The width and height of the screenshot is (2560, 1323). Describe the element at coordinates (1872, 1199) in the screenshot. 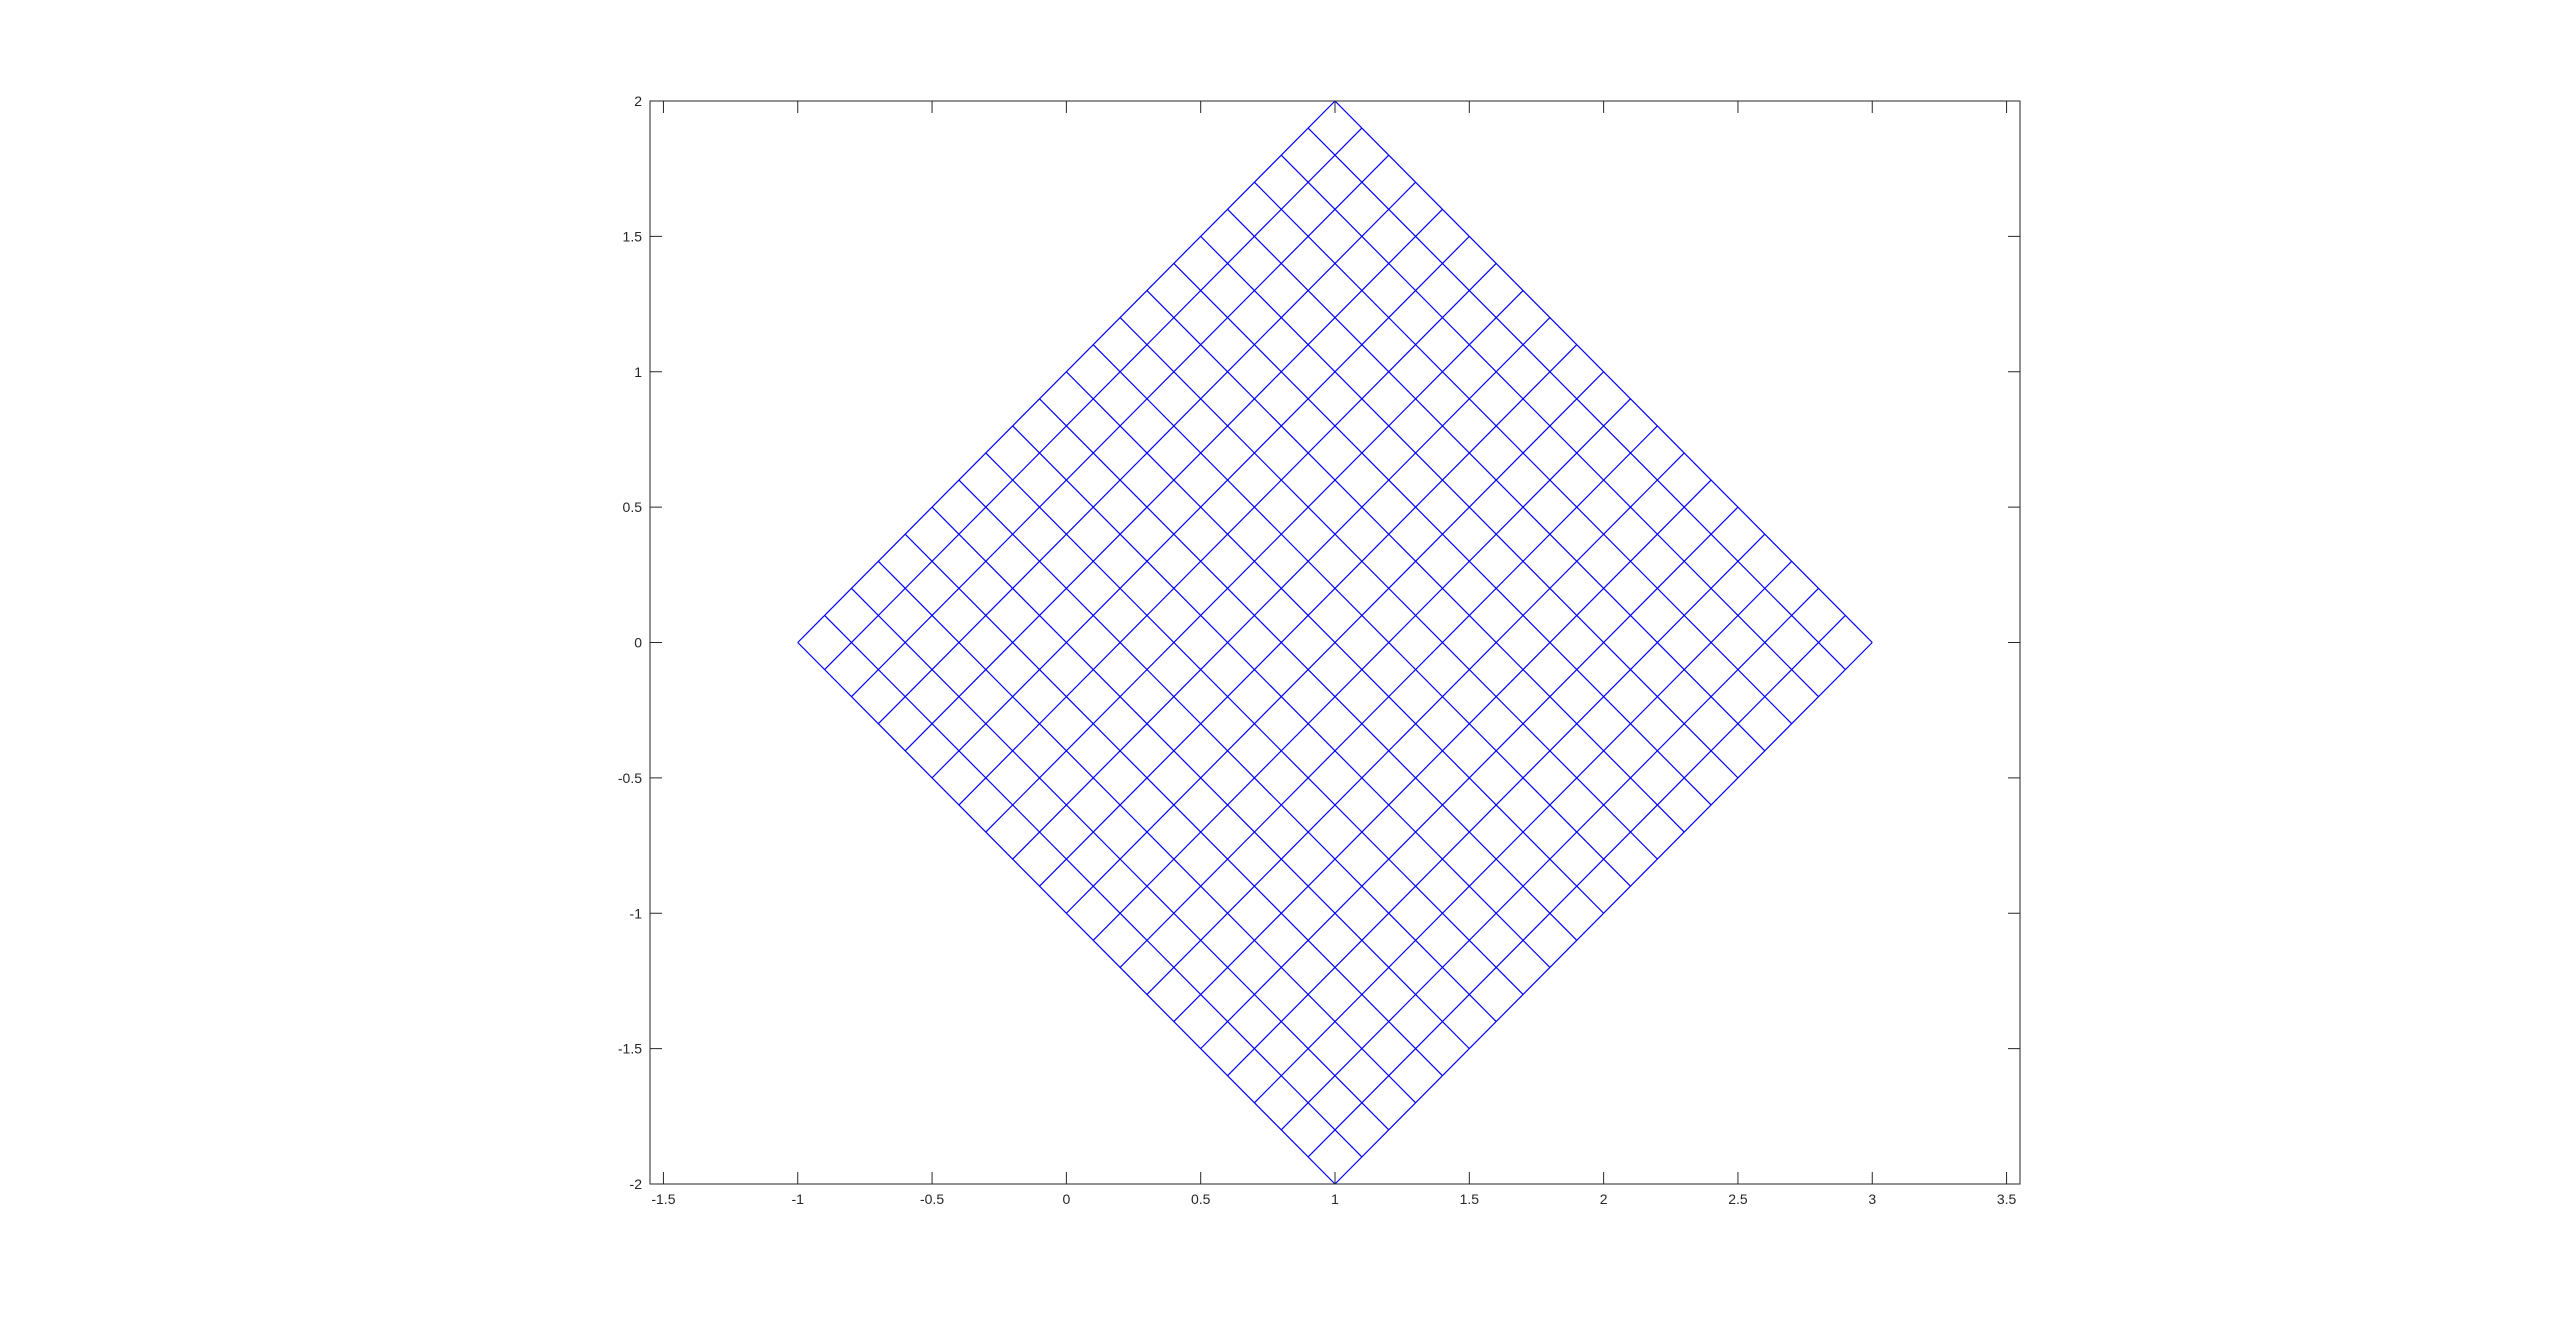

I see `x-tick-label: 3` at that location.